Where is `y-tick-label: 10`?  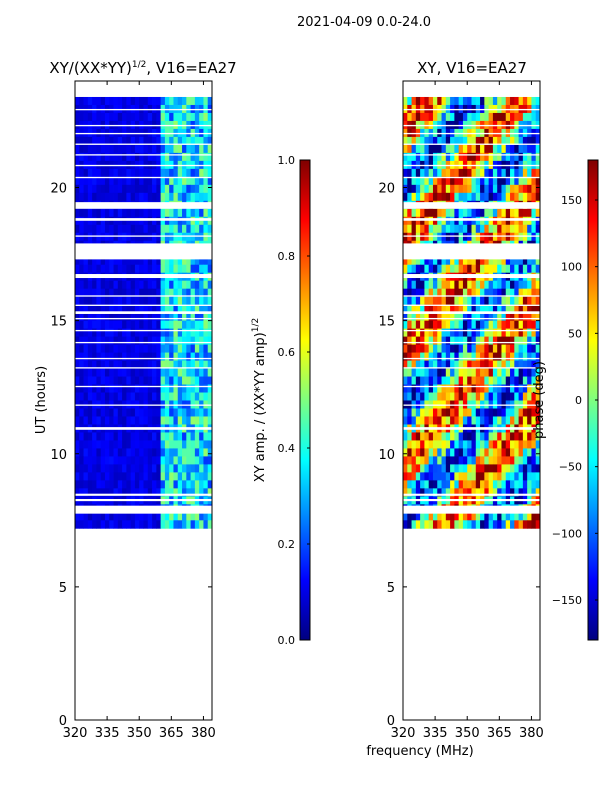 y-tick-label: 10 is located at coordinates (386, 455).